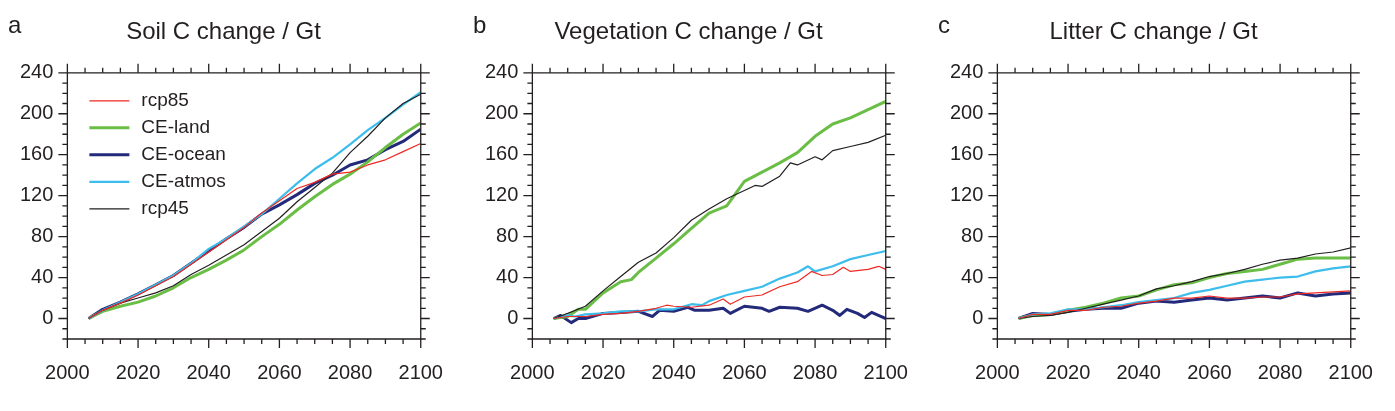 The width and height of the screenshot is (1395, 411). What do you see at coordinates (165, 100) in the screenshot?
I see `legend-label: rcp85` at bounding box center [165, 100].